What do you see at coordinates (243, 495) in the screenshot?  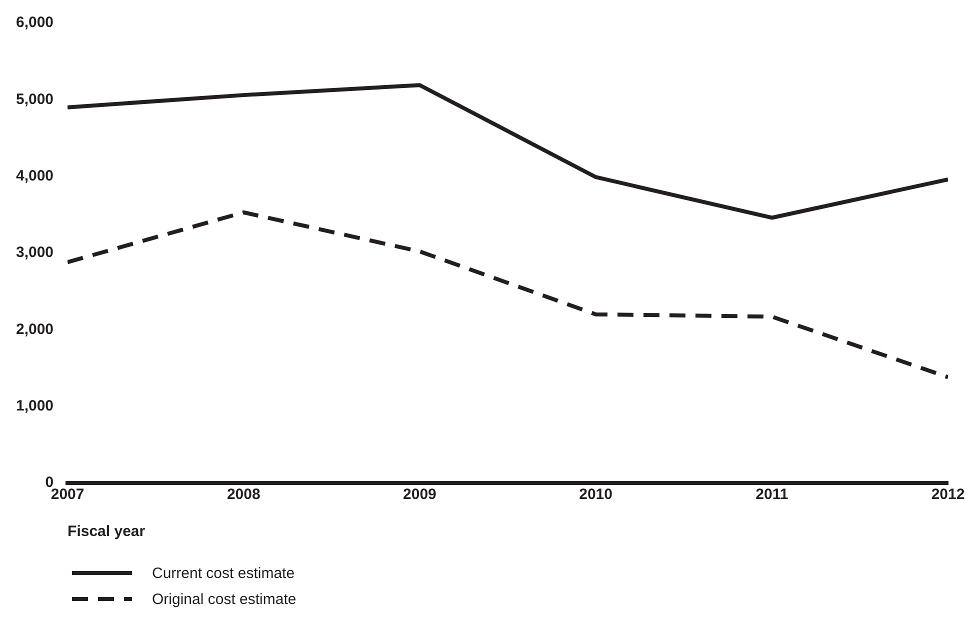 I see `x-tick-label: 2008` at bounding box center [243, 495].